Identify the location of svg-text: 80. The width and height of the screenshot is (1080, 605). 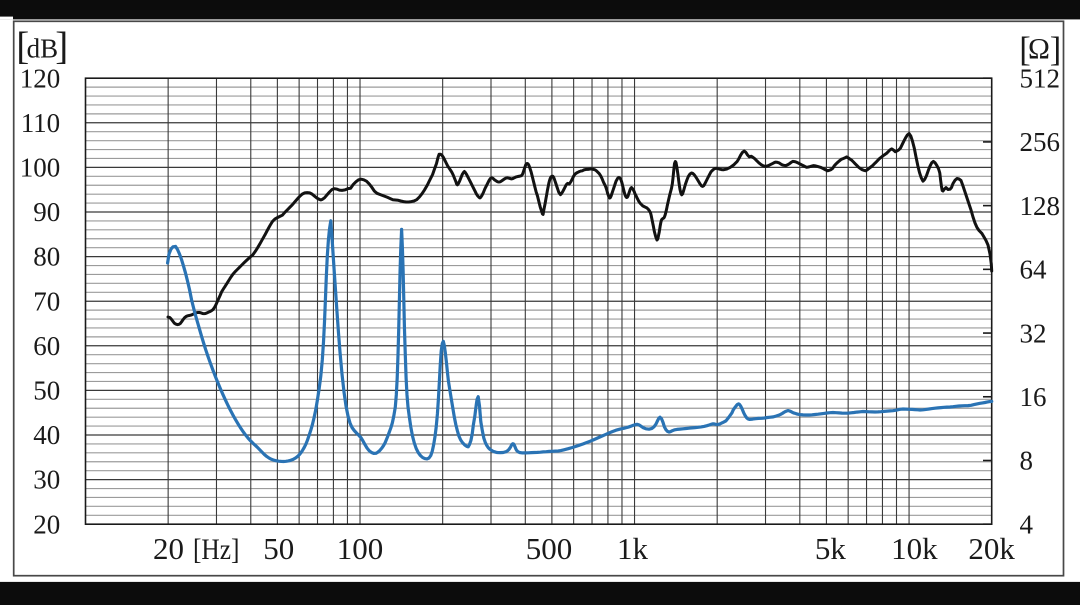
(46, 257).